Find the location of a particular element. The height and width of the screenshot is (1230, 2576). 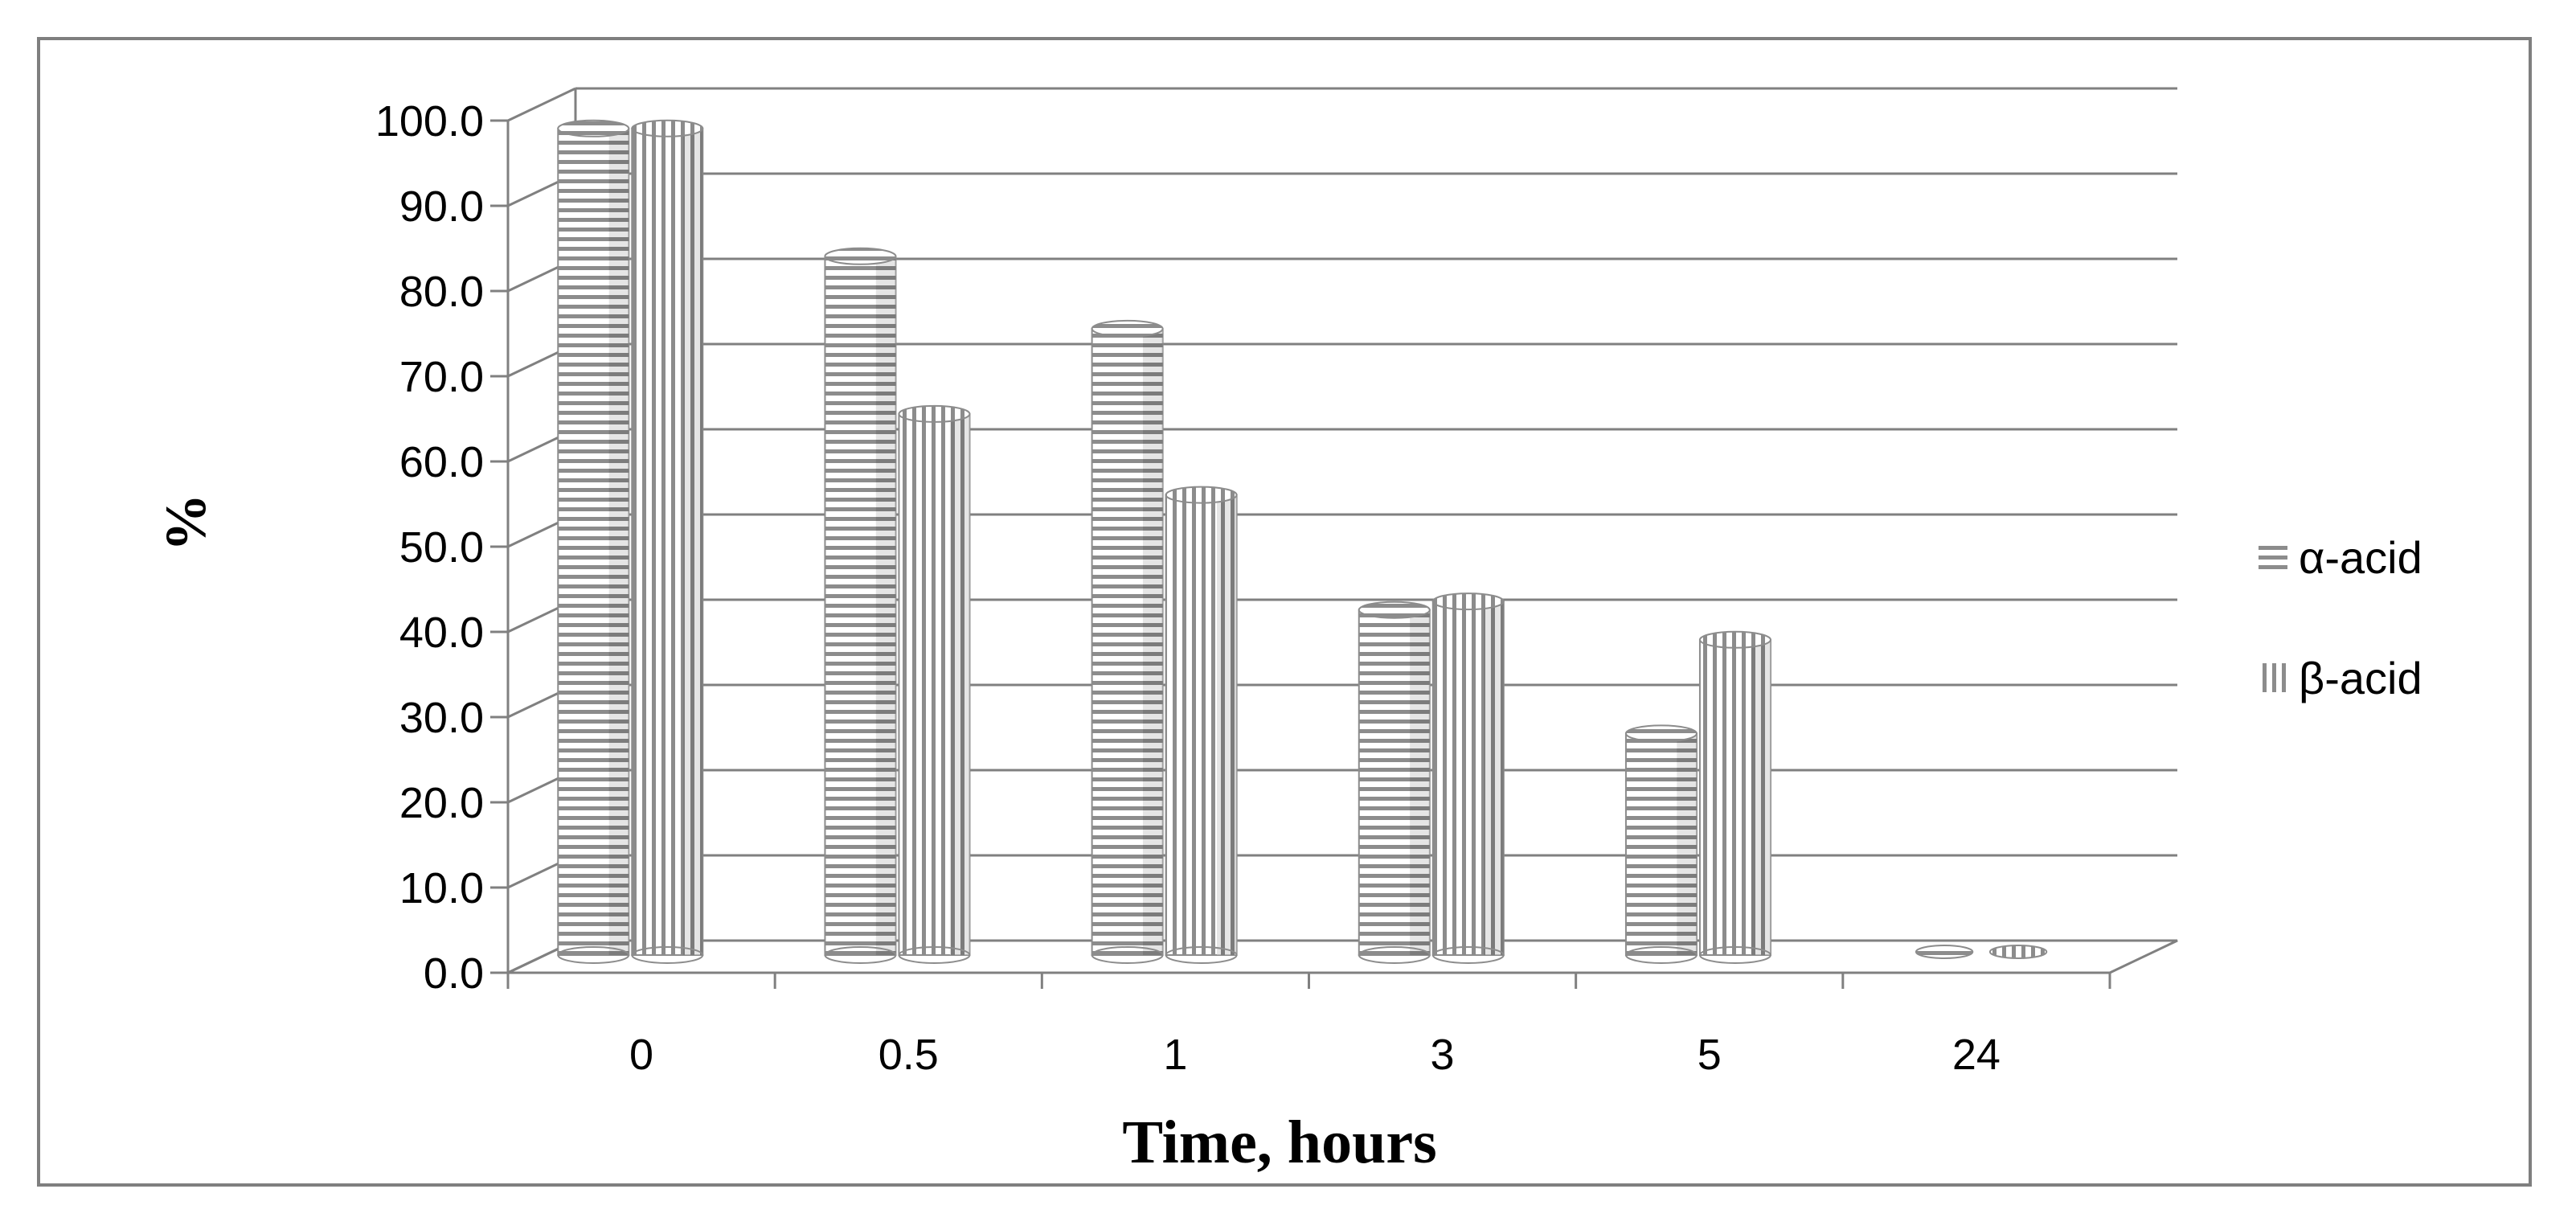

y-tick-label: 50.0 is located at coordinates (441, 547).